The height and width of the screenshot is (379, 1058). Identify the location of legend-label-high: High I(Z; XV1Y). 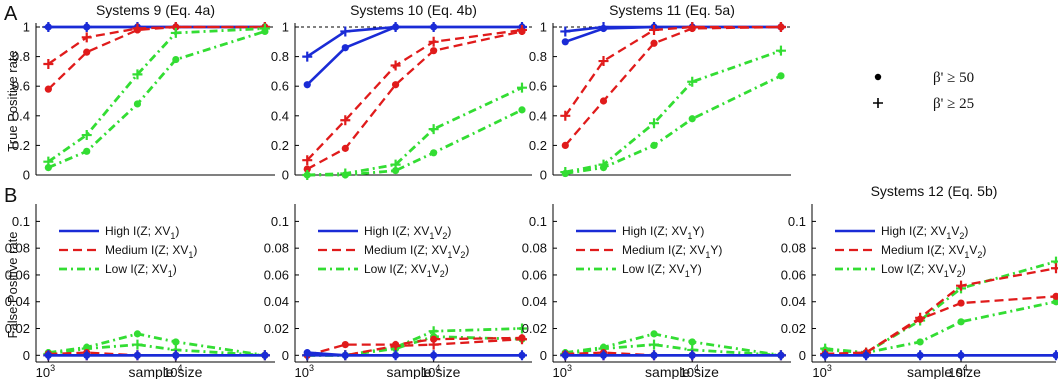
(663, 232).